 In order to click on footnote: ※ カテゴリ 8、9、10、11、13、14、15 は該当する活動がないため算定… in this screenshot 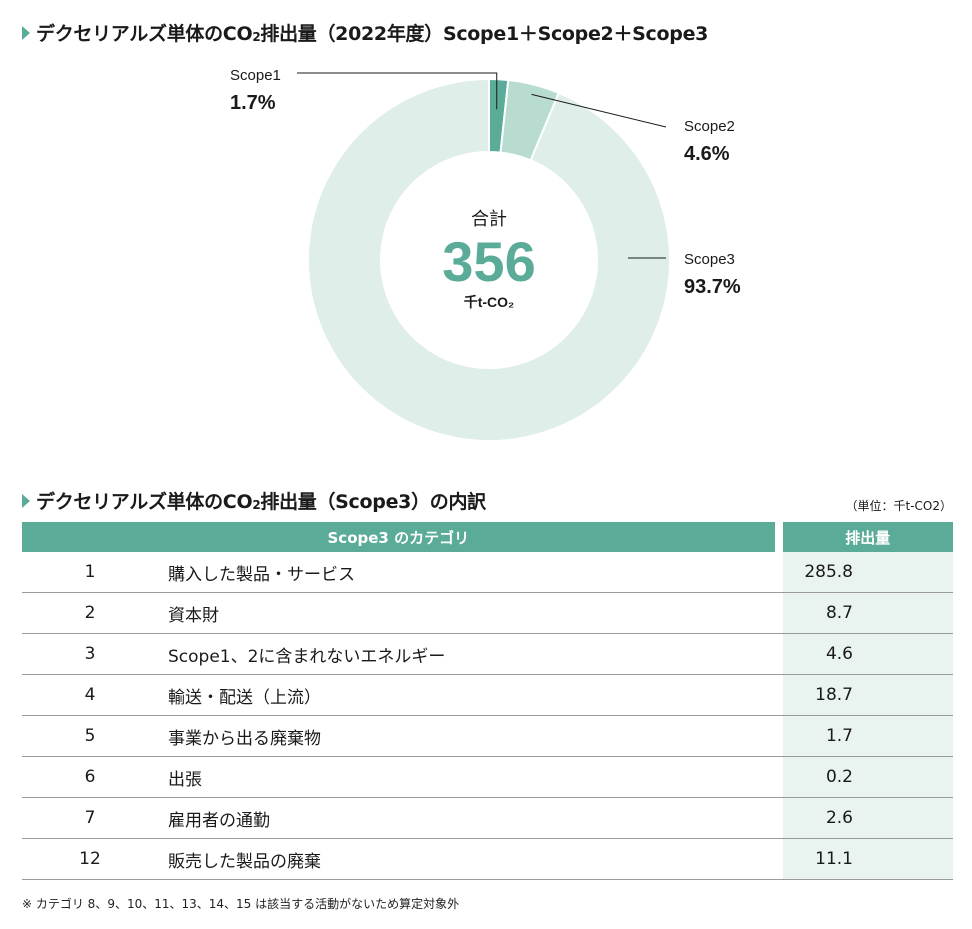, I will do `click(241, 904)`.